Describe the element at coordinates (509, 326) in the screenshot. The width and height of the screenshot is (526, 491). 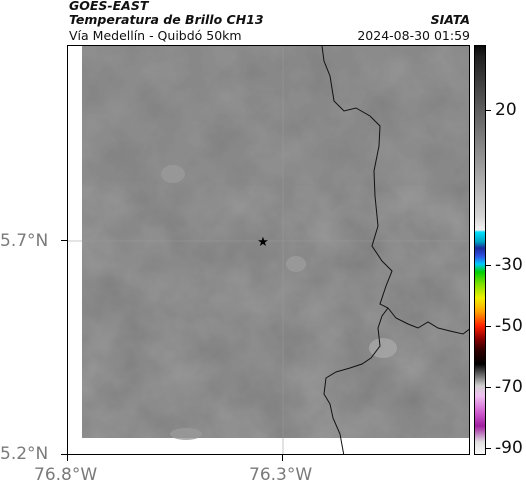
I see `colorbar-label: -50` at that location.